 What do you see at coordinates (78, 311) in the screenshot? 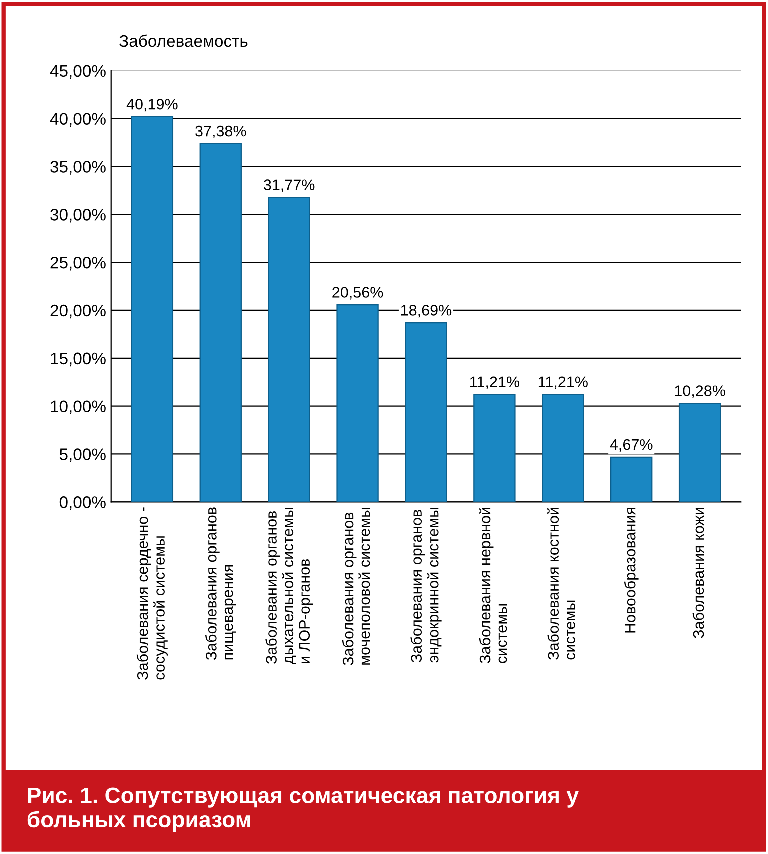
I see `y-tick-label: 20,00%` at bounding box center [78, 311].